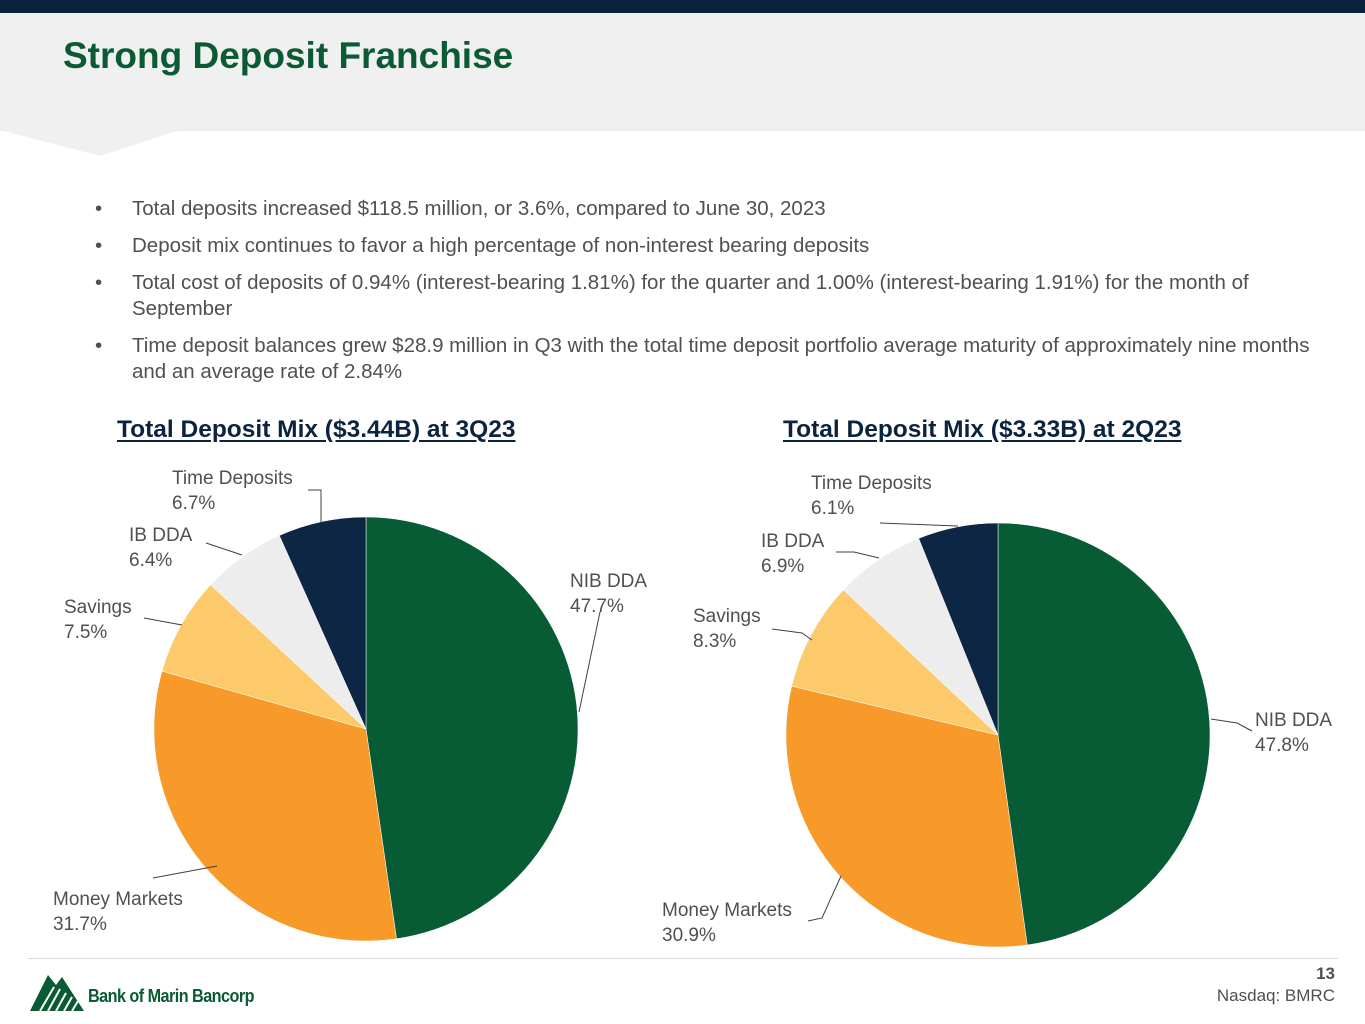  I want to click on bank-logo-icon, so click(57, 993).